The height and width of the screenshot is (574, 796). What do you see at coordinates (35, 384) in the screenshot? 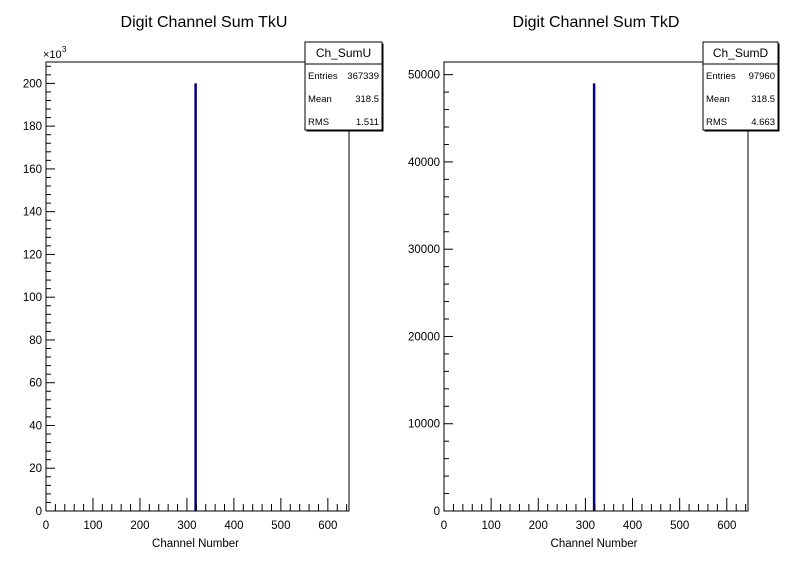
I see `y-tick-label: 60` at bounding box center [35, 384].